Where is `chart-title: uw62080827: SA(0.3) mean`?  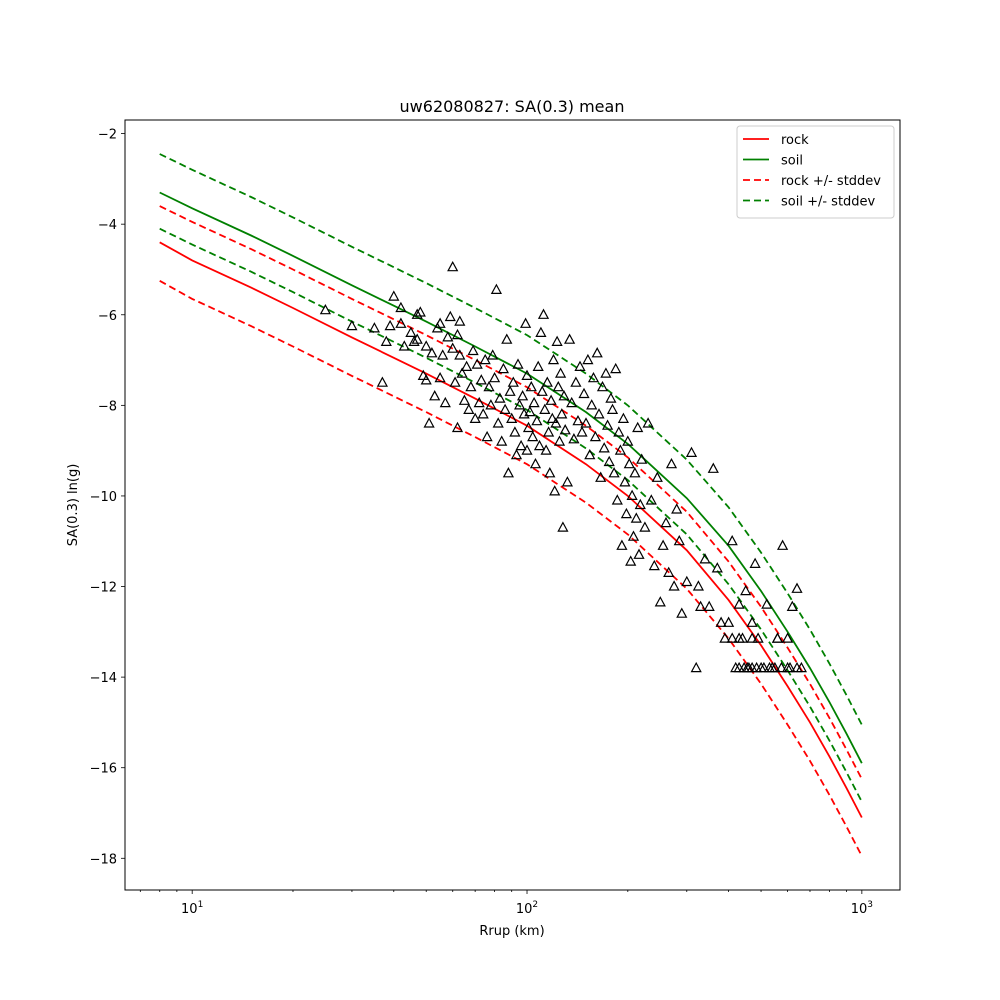
chart-title: uw62080827: SA(0.3) mean is located at coordinates (512, 106).